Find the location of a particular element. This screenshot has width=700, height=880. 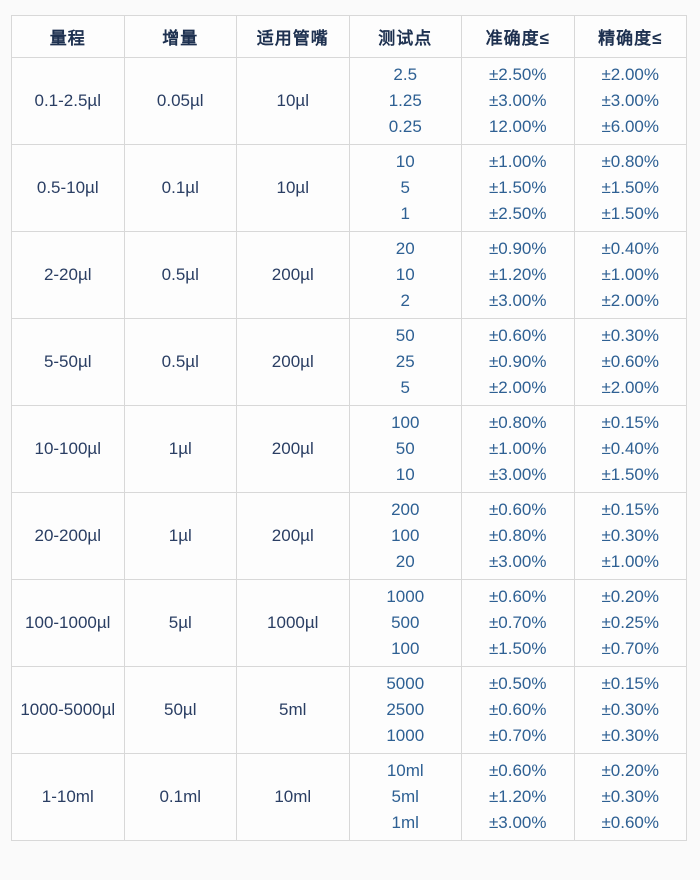

test-point-cell-line: 0.25 is located at coordinates (405, 126).